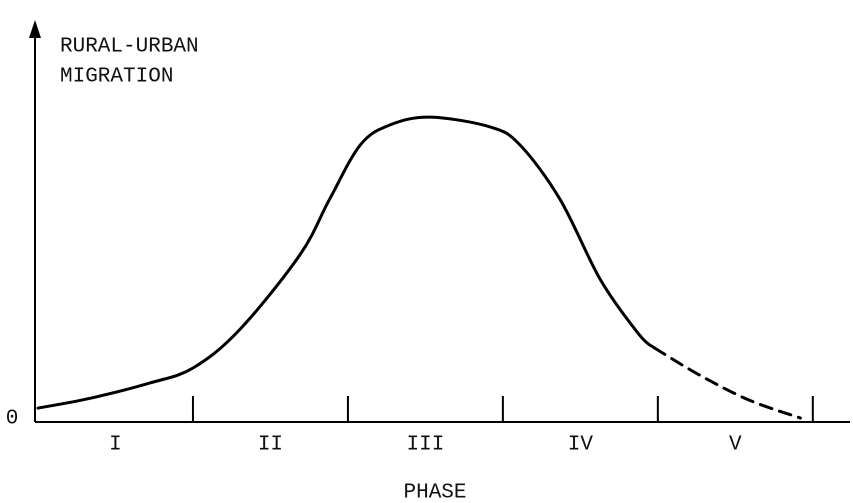 This screenshot has width=853, height=503. Describe the element at coordinates (425, 445) in the screenshot. I see `x-category-label: III` at that location.